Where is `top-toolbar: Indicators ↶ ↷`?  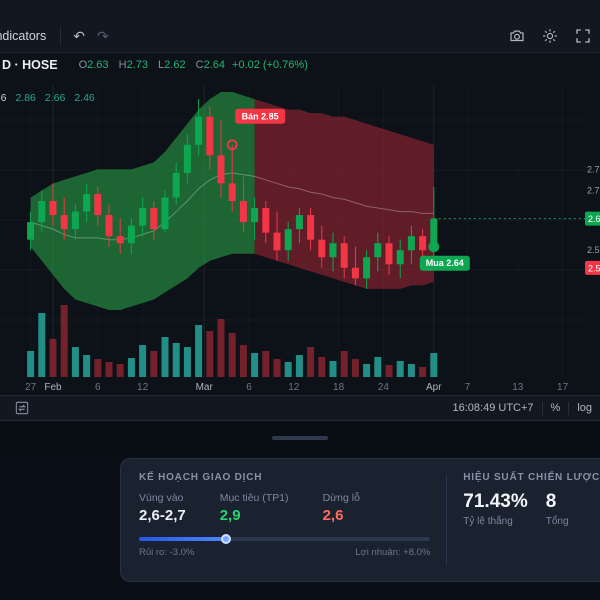
top-toolbar: Indicators ↶ ↷ is located at coordinates (300, 26).